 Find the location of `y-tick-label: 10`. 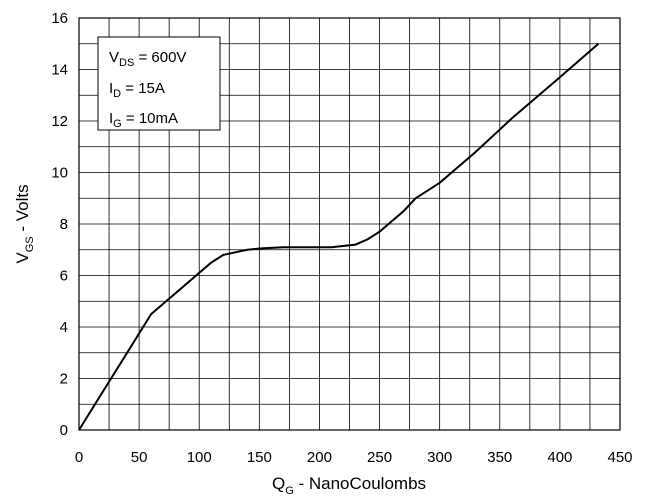

y-tick-label: 10 is located at coordinates (59, 173).